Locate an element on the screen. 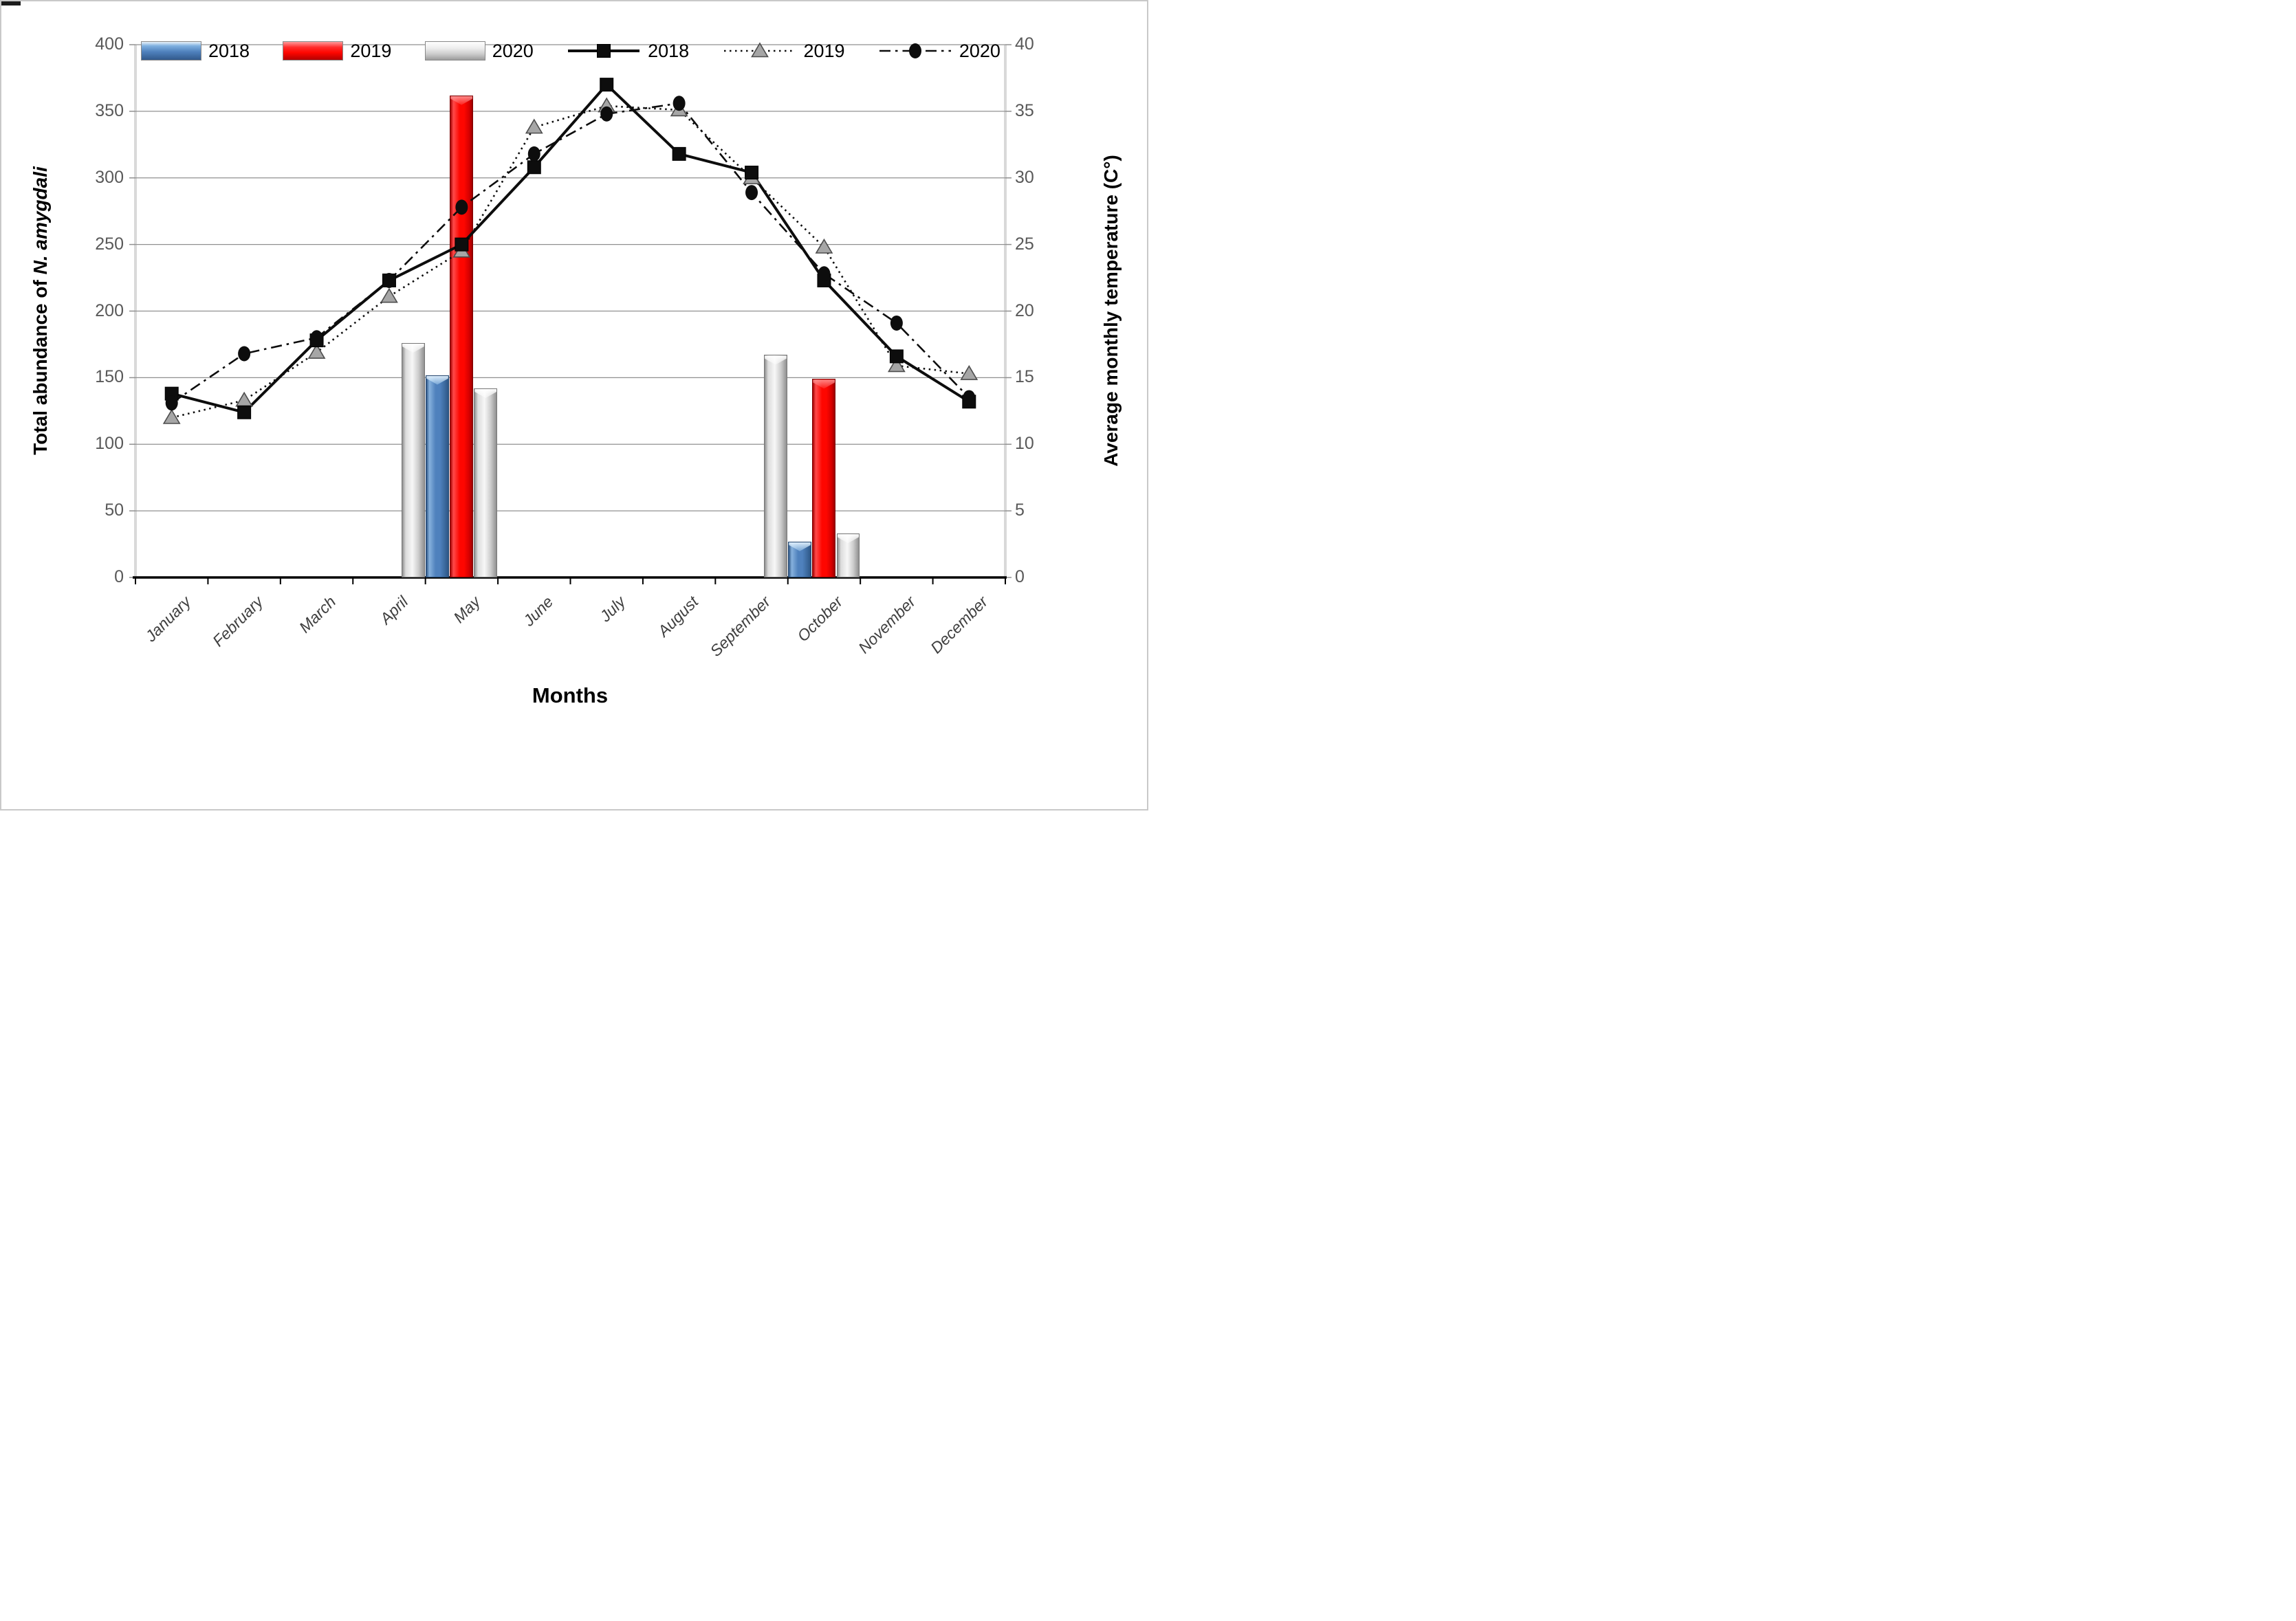 This screenshot has height=1621, width=2296. bar-2018-May is located at coordinates (438, 476).